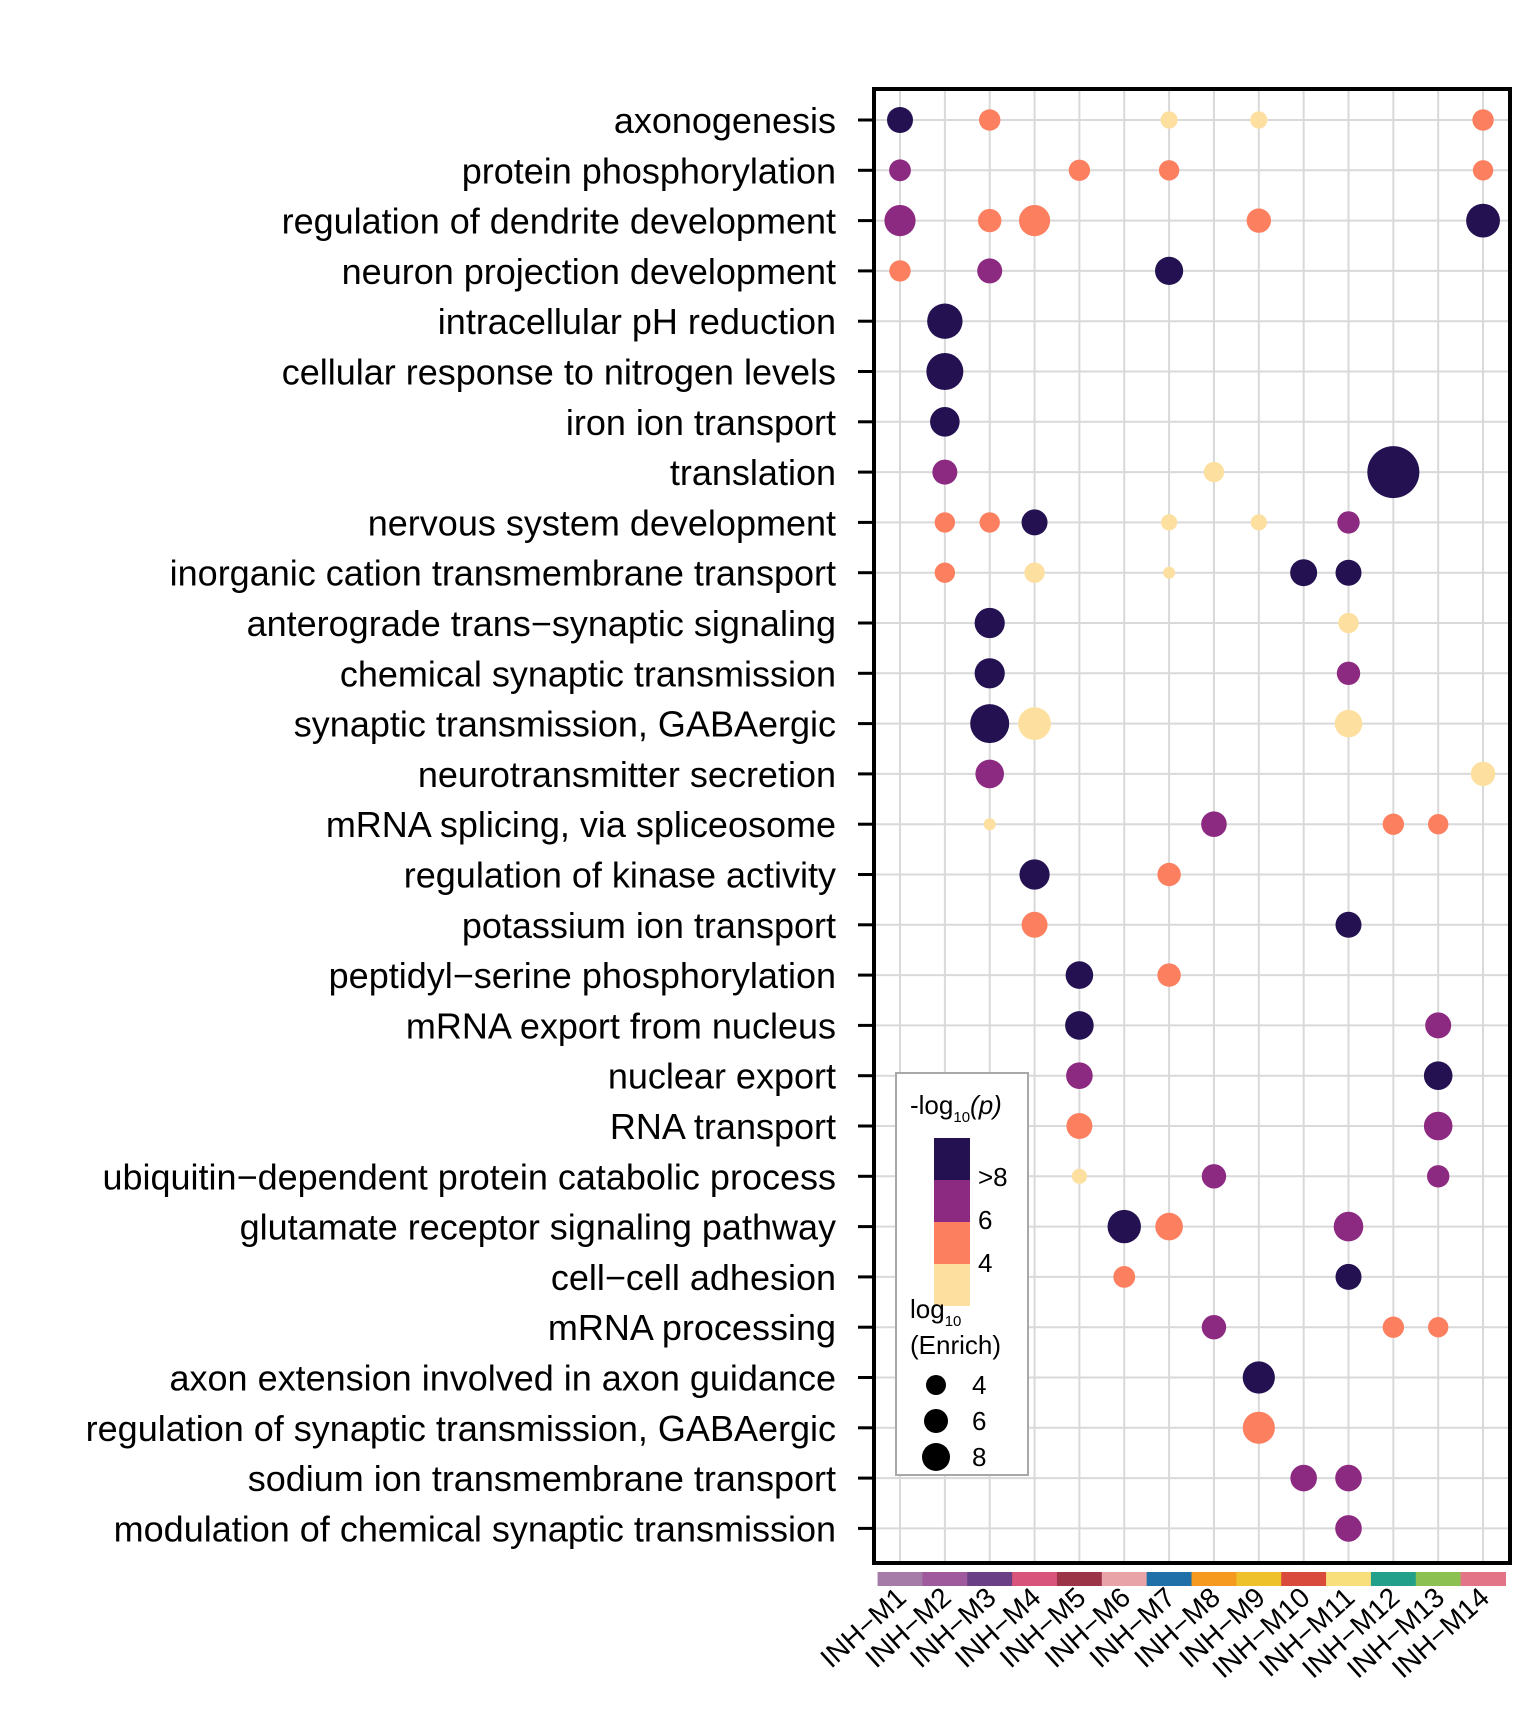 This screenshot has width=1526, height=1717. What do you see at coordinates (693, 1277) in the screenshot?
I see `term-label: cell−cell adhesion` at bounding box center [693, 1277].